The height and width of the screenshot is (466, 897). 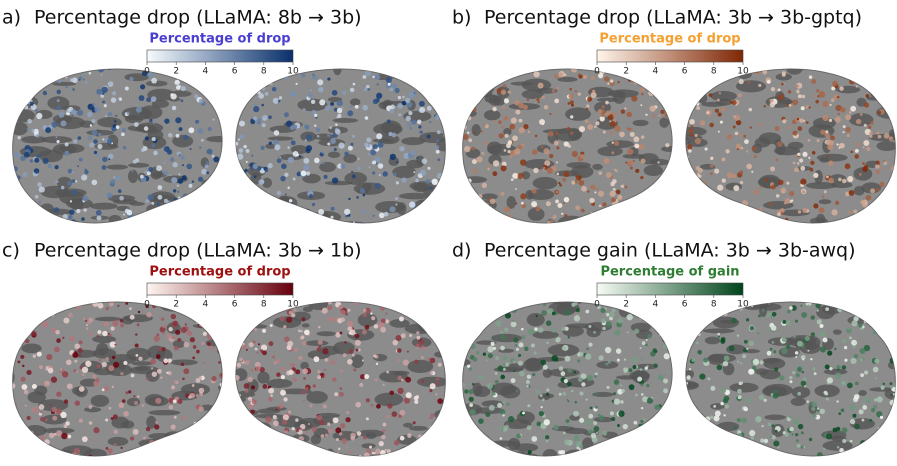 What do you see at coordinates (147, 305) in the screenshot?
I see `colorbar-tick-label: 0` at bounding box center [147, 305].